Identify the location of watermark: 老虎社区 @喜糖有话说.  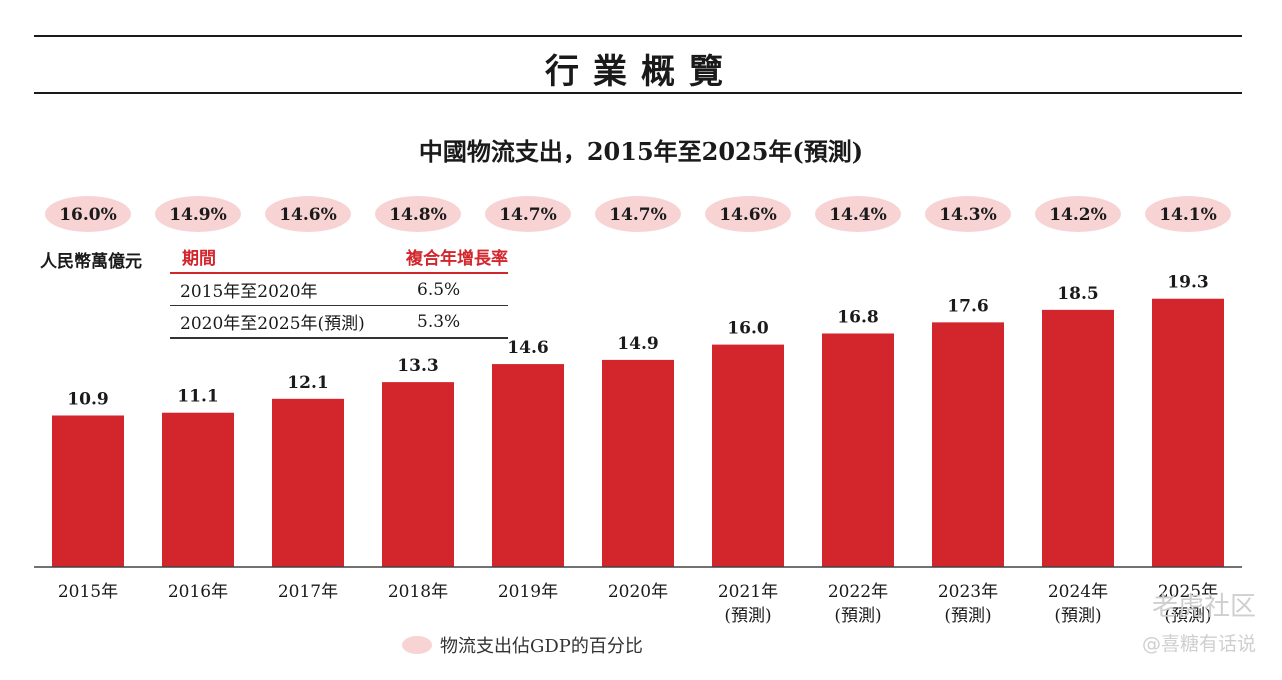
(1199, 621).